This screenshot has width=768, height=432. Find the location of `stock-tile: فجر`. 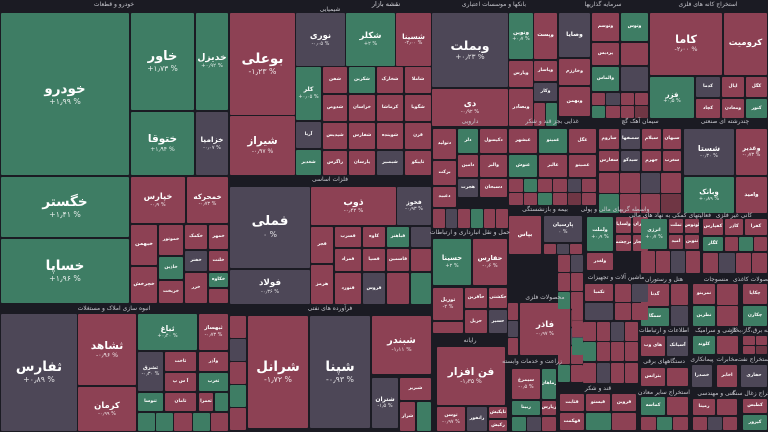

stock-tile: فجر is located at coordinates (322, 245).